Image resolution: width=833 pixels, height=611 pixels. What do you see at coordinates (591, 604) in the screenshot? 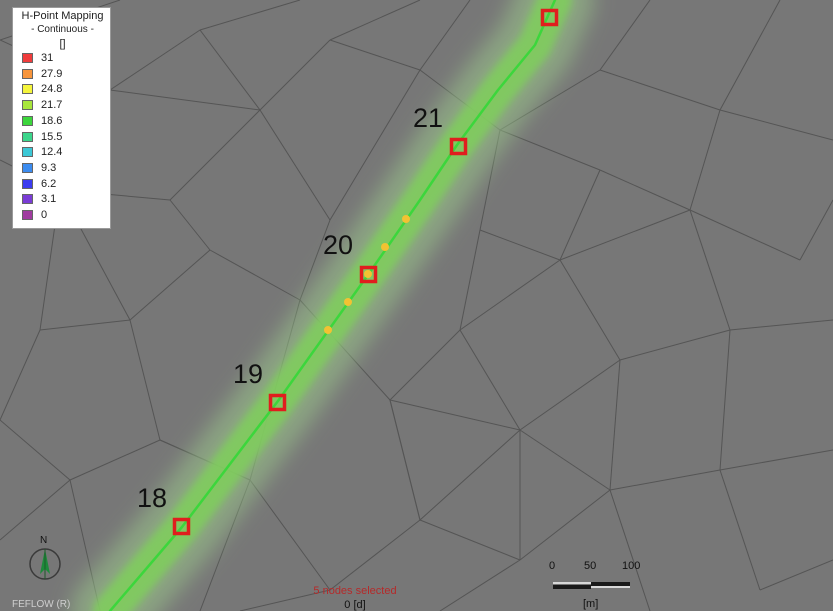
I see `scale-unit: [m]` at bounding box center [591, 604].